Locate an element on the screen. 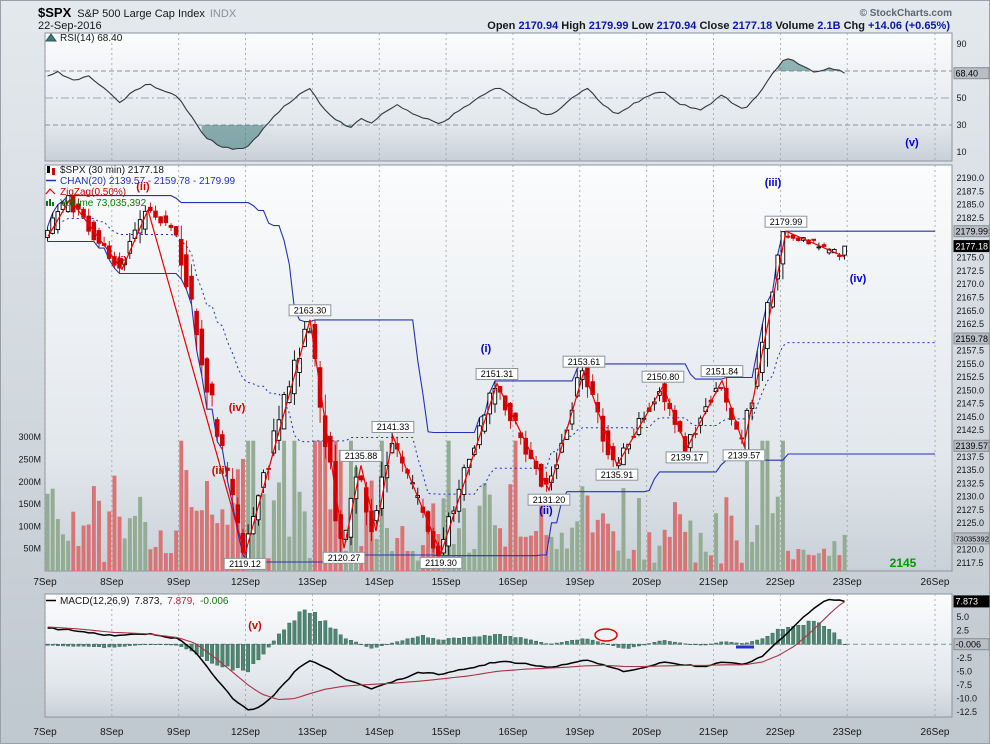  svg-text: 2120.27 is located at coordinates (344, 558).